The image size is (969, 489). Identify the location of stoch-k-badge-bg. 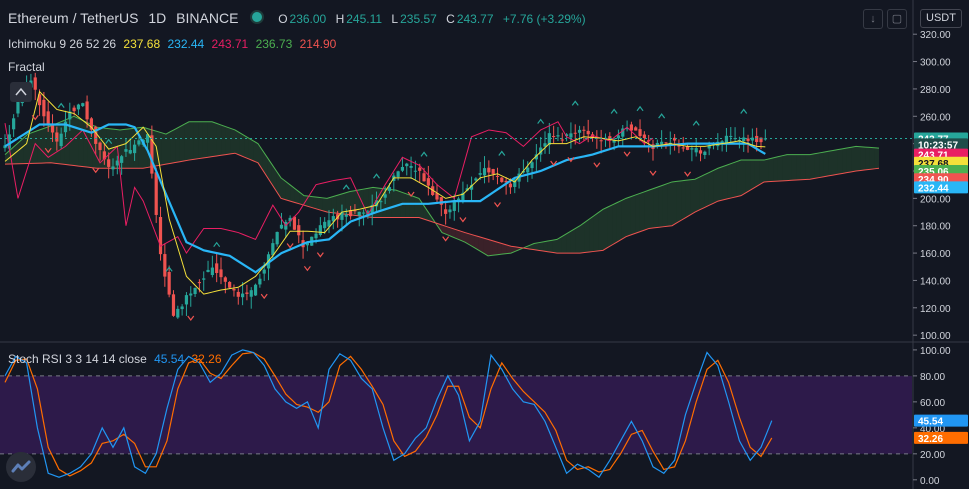
(941, 420).